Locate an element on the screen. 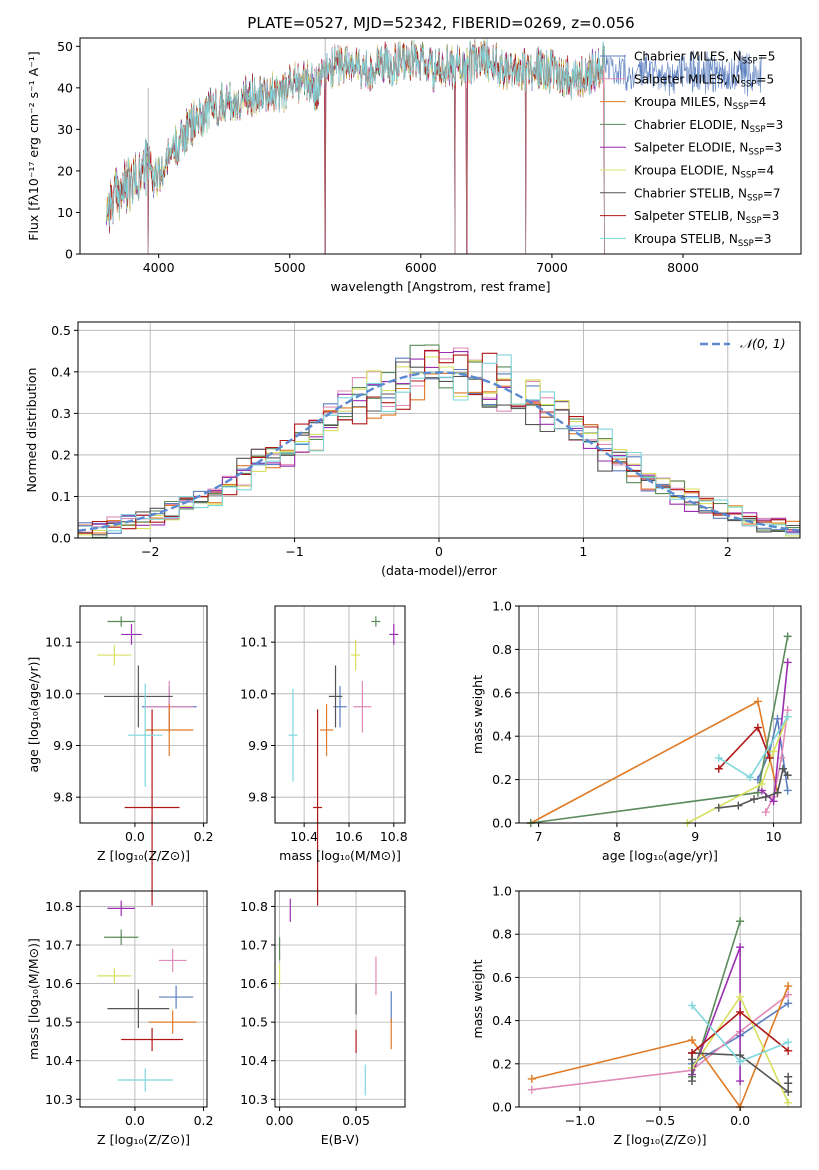 The image size is (819, 1170). legend-label: Salpeter ELODIE, NSSP=3 is located at coordinates (708, 149).